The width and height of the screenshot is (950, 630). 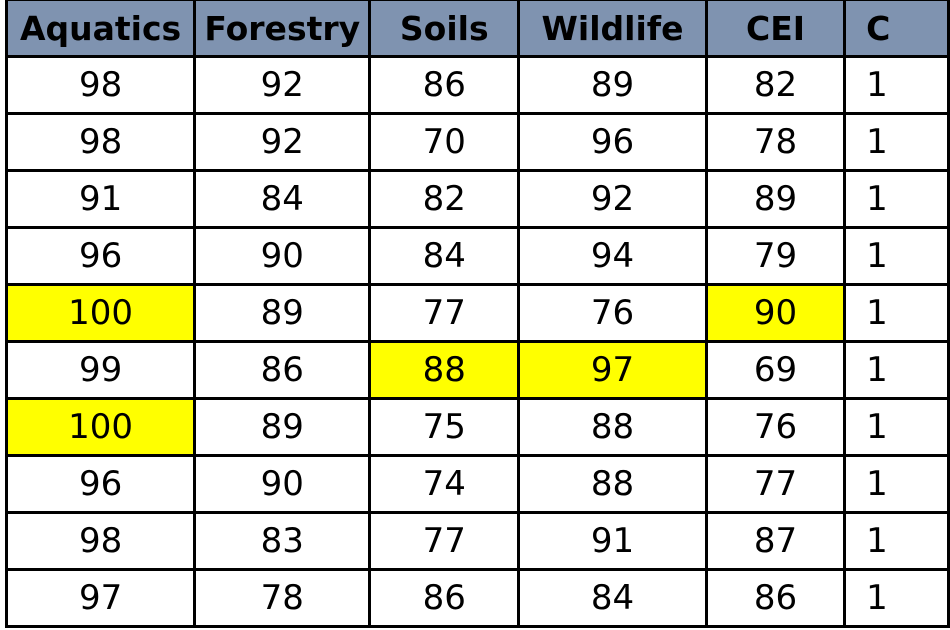 I want to click on table-cell: 75, so click(x=444, y=427).